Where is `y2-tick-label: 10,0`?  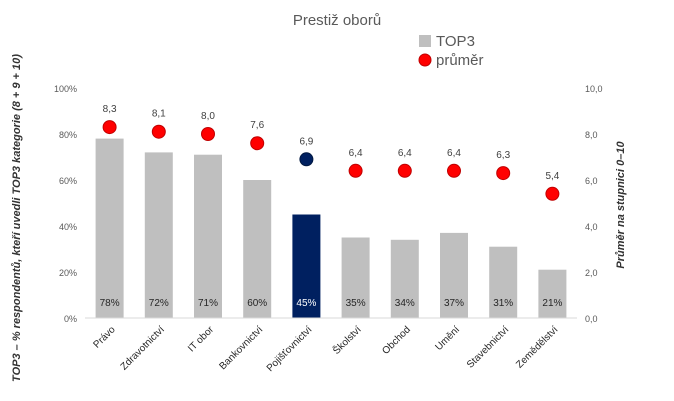
y2-tick-label: 10,0 is located at coordinates (594, 89).